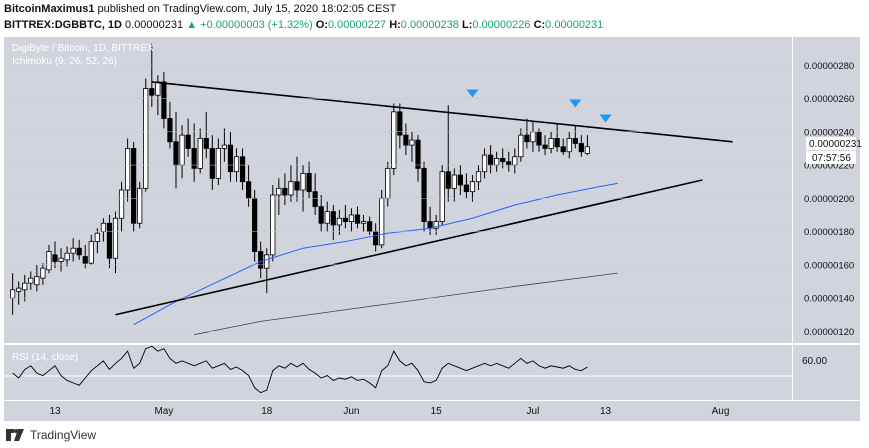 The width and height of the screenshot is (869, 448). I want to click on rsi-pane, so click(398, 372).